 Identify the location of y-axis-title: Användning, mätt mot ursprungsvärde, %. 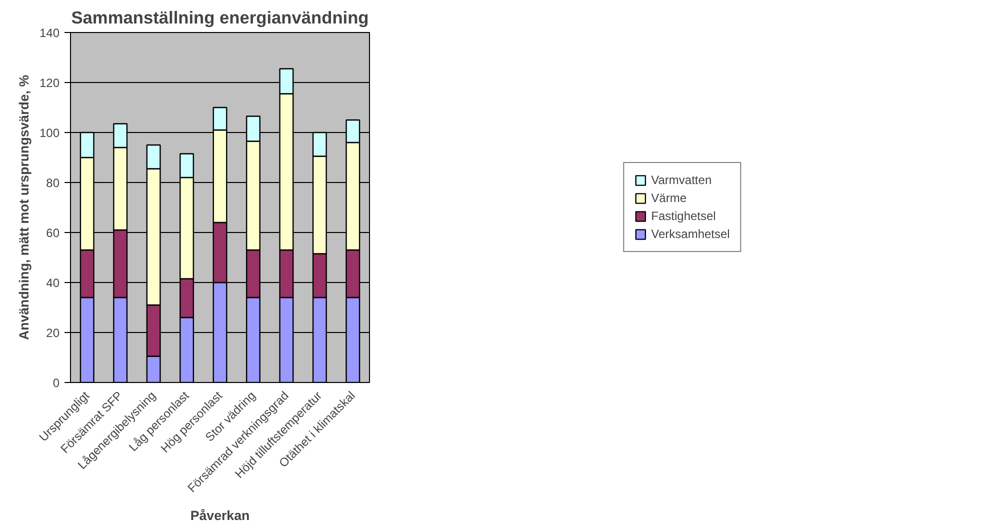
(24, 207).